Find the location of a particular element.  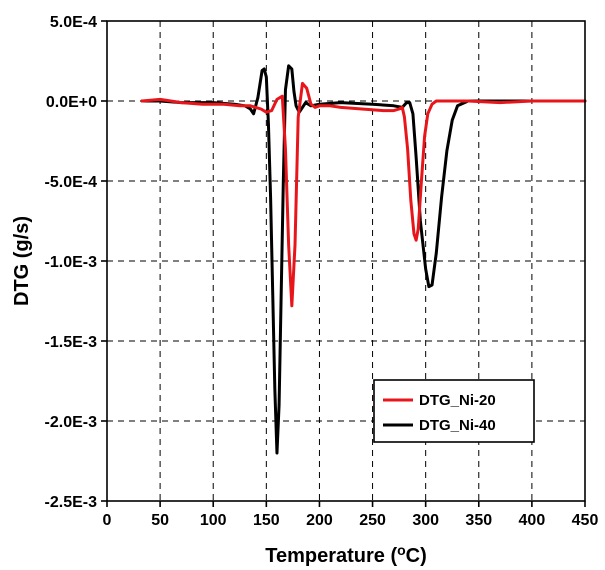

legend: DTG_Ni-20 DTG_Ni-40 is located at coordinates (454, 411).